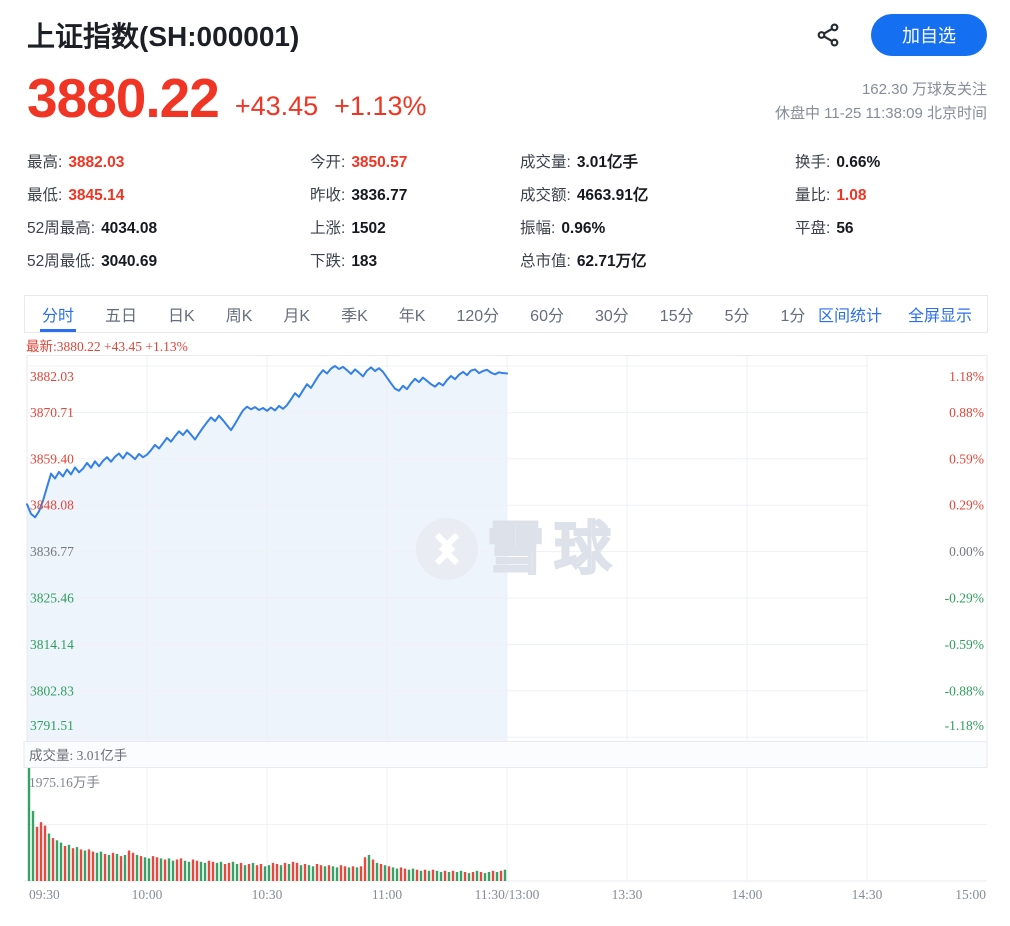  I want to click on stat-value: 56, so click(845, 228).